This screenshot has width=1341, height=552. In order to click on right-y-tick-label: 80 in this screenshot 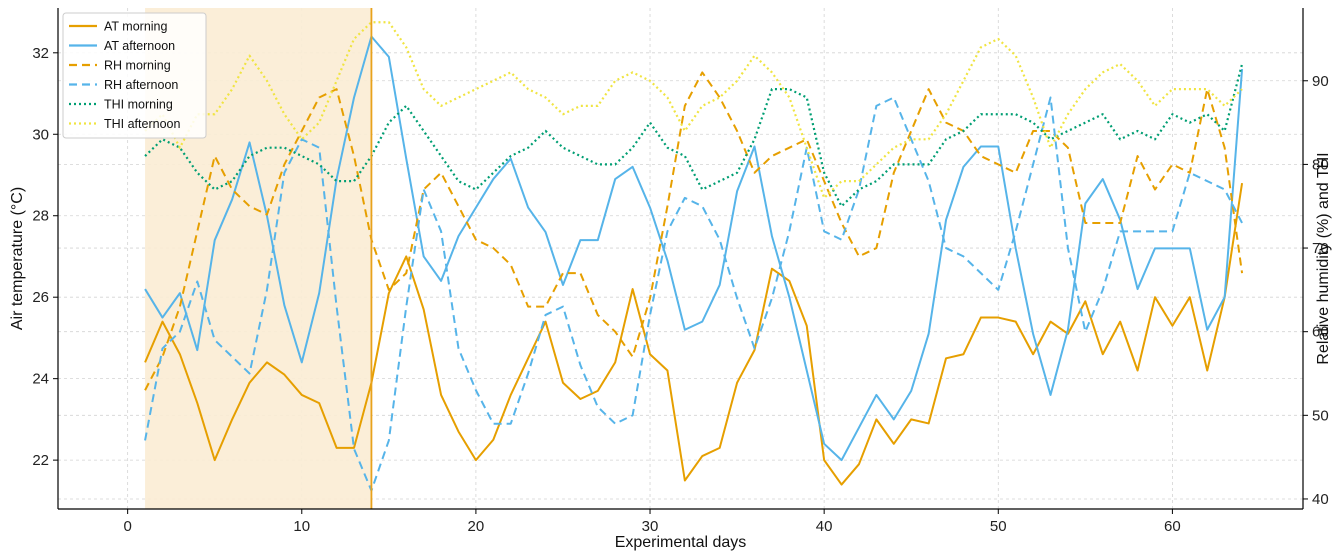, I will do `click(1320, 164)`.